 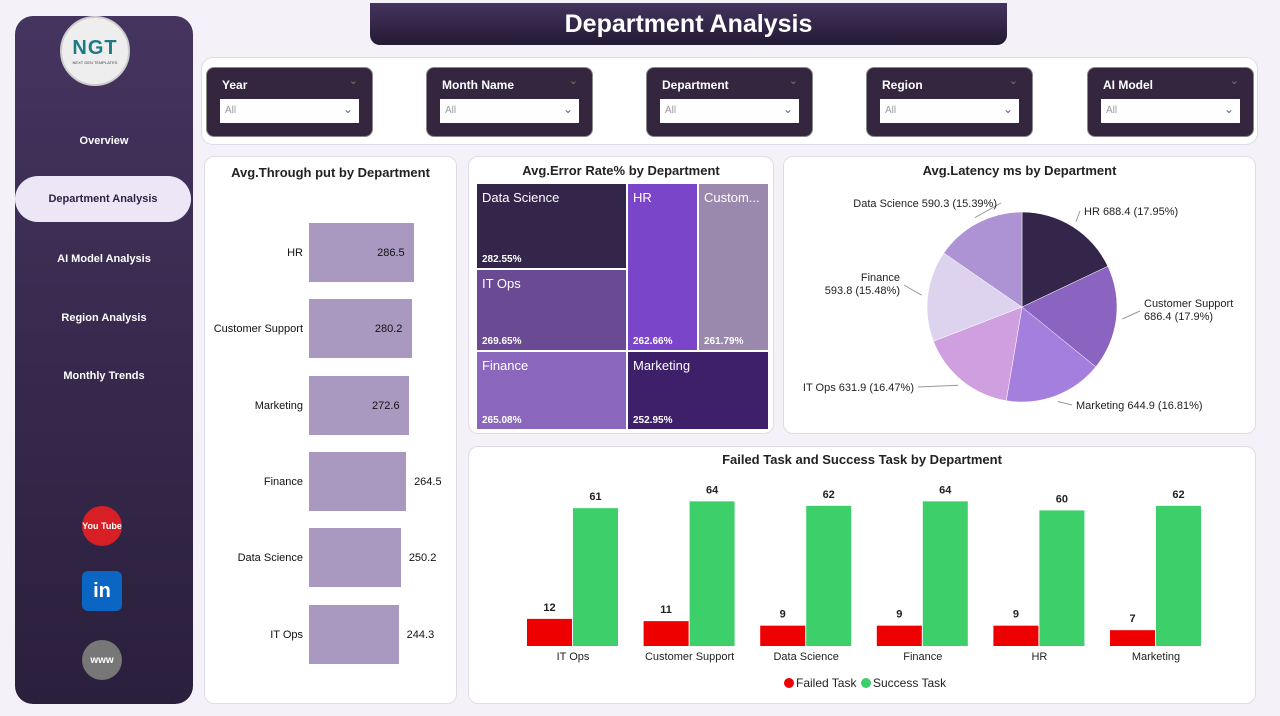 I want to click on category-label: IT Ops, so click(x=573, y=657).